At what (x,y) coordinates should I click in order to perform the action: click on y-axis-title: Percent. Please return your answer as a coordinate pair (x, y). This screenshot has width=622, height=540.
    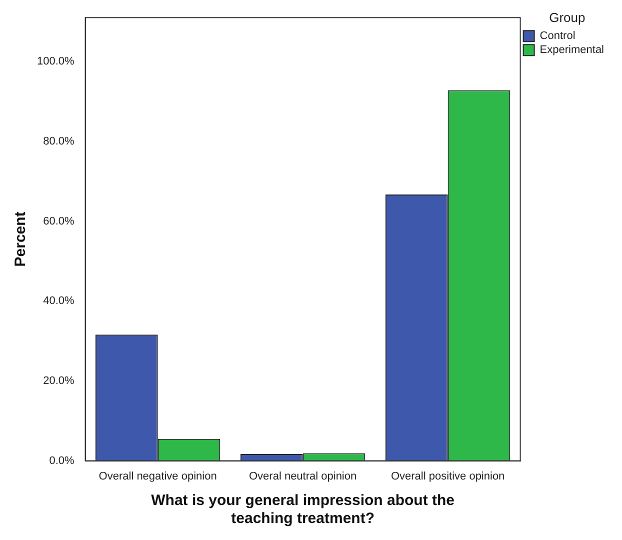
    Looking at the image, I should click on (21, 239).